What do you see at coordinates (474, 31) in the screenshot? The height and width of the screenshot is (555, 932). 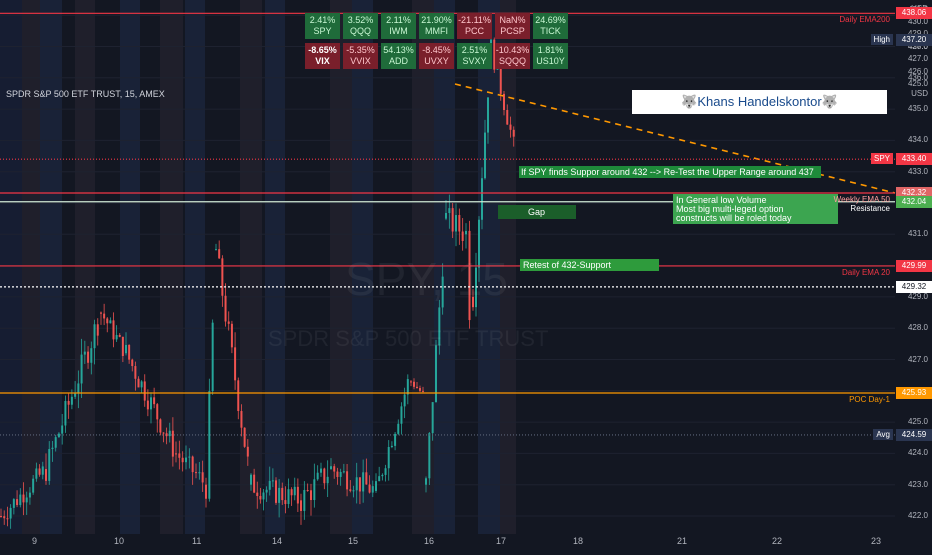 I see `ticker-symbol: PCC` at bounding box center [474, 31].